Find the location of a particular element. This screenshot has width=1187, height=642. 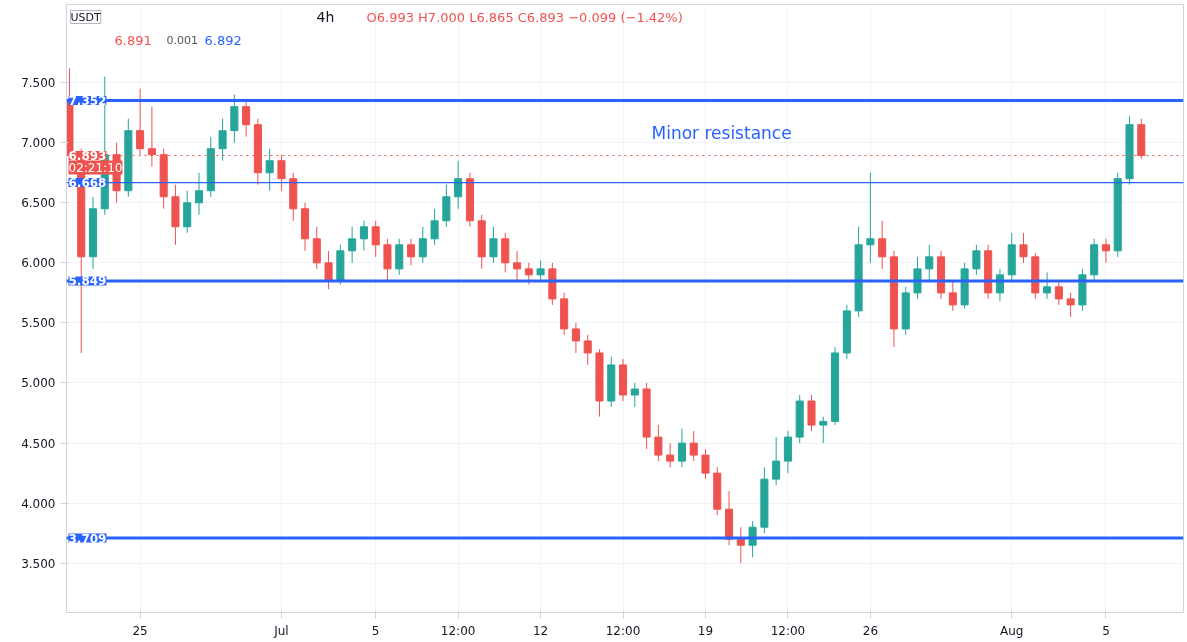

annotation: 02:21:10 is located at coordinates (95, 167).